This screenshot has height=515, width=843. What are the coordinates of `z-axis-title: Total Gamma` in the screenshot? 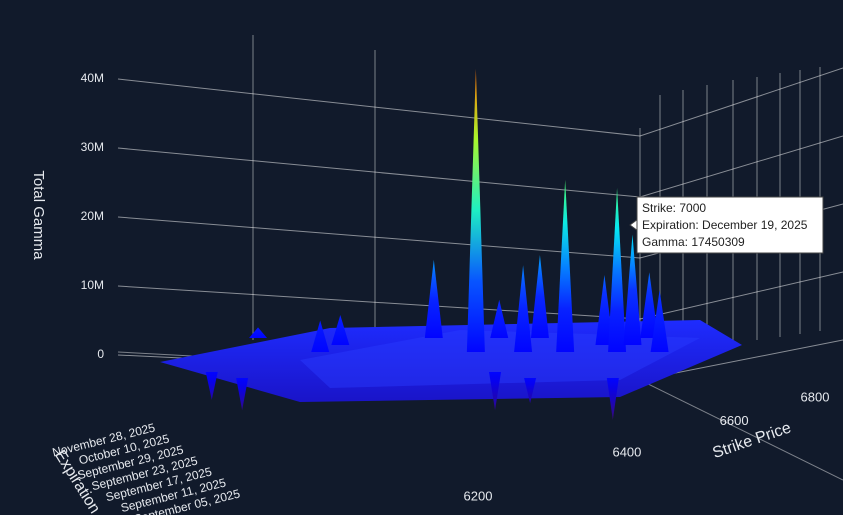 It's located at (38, 215).